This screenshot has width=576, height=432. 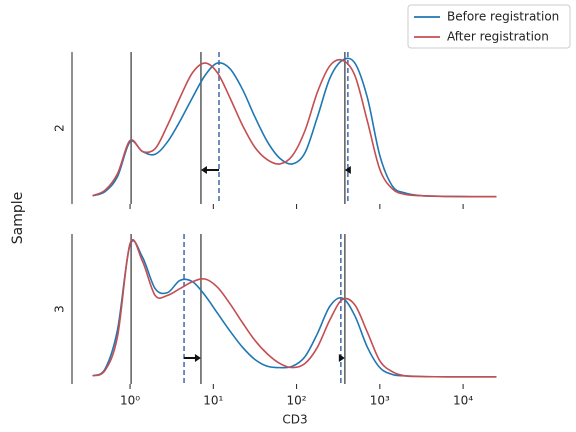 What do you see at coordinates (498, 37) in the screenshot?
I see `legend-label: After registration` at bounding box center [498, 37].